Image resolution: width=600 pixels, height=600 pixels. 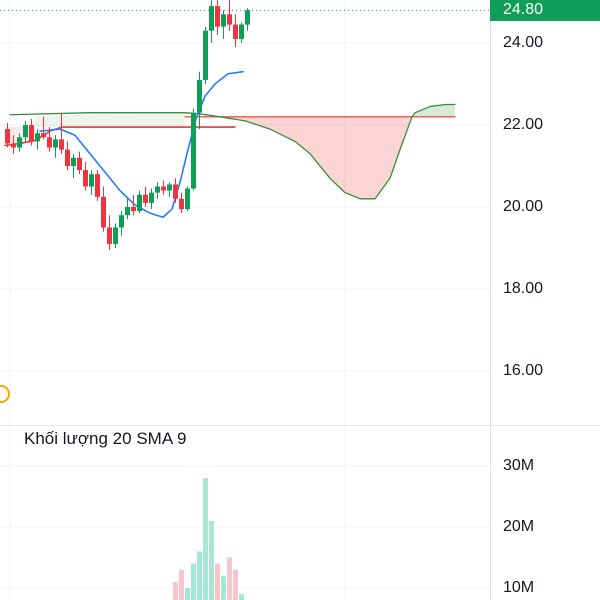 What do you see at coordinates (523, 42) in the screenshot?
I see `price-tick-label: 24.00` at bounding box center [523, 42].